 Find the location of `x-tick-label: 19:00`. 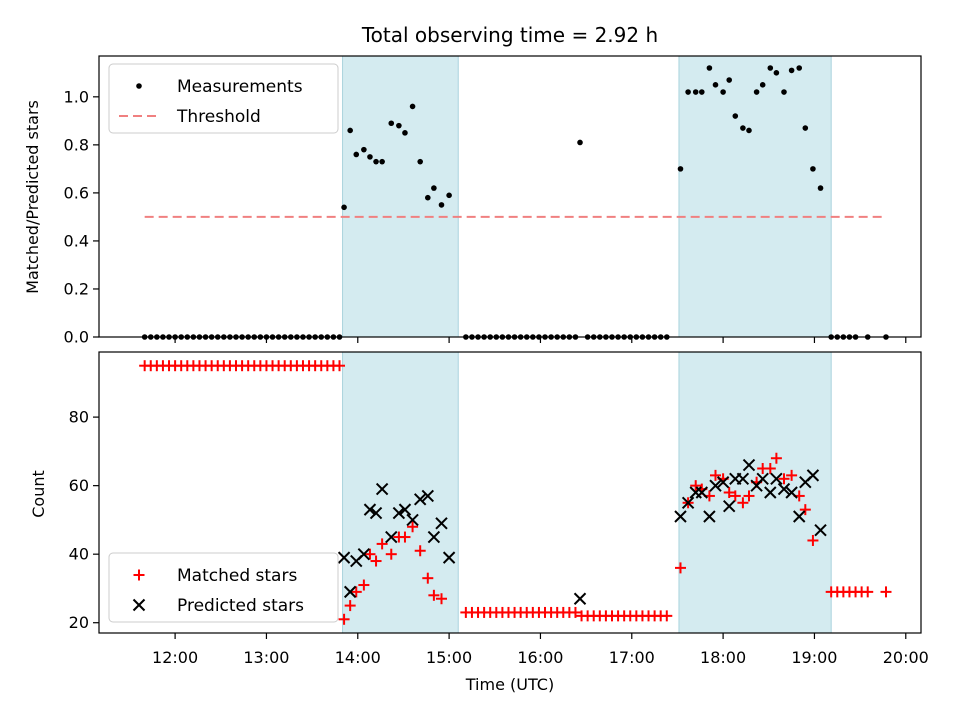

x-tick-label: 19:00 is located at coordinates (814, 657).